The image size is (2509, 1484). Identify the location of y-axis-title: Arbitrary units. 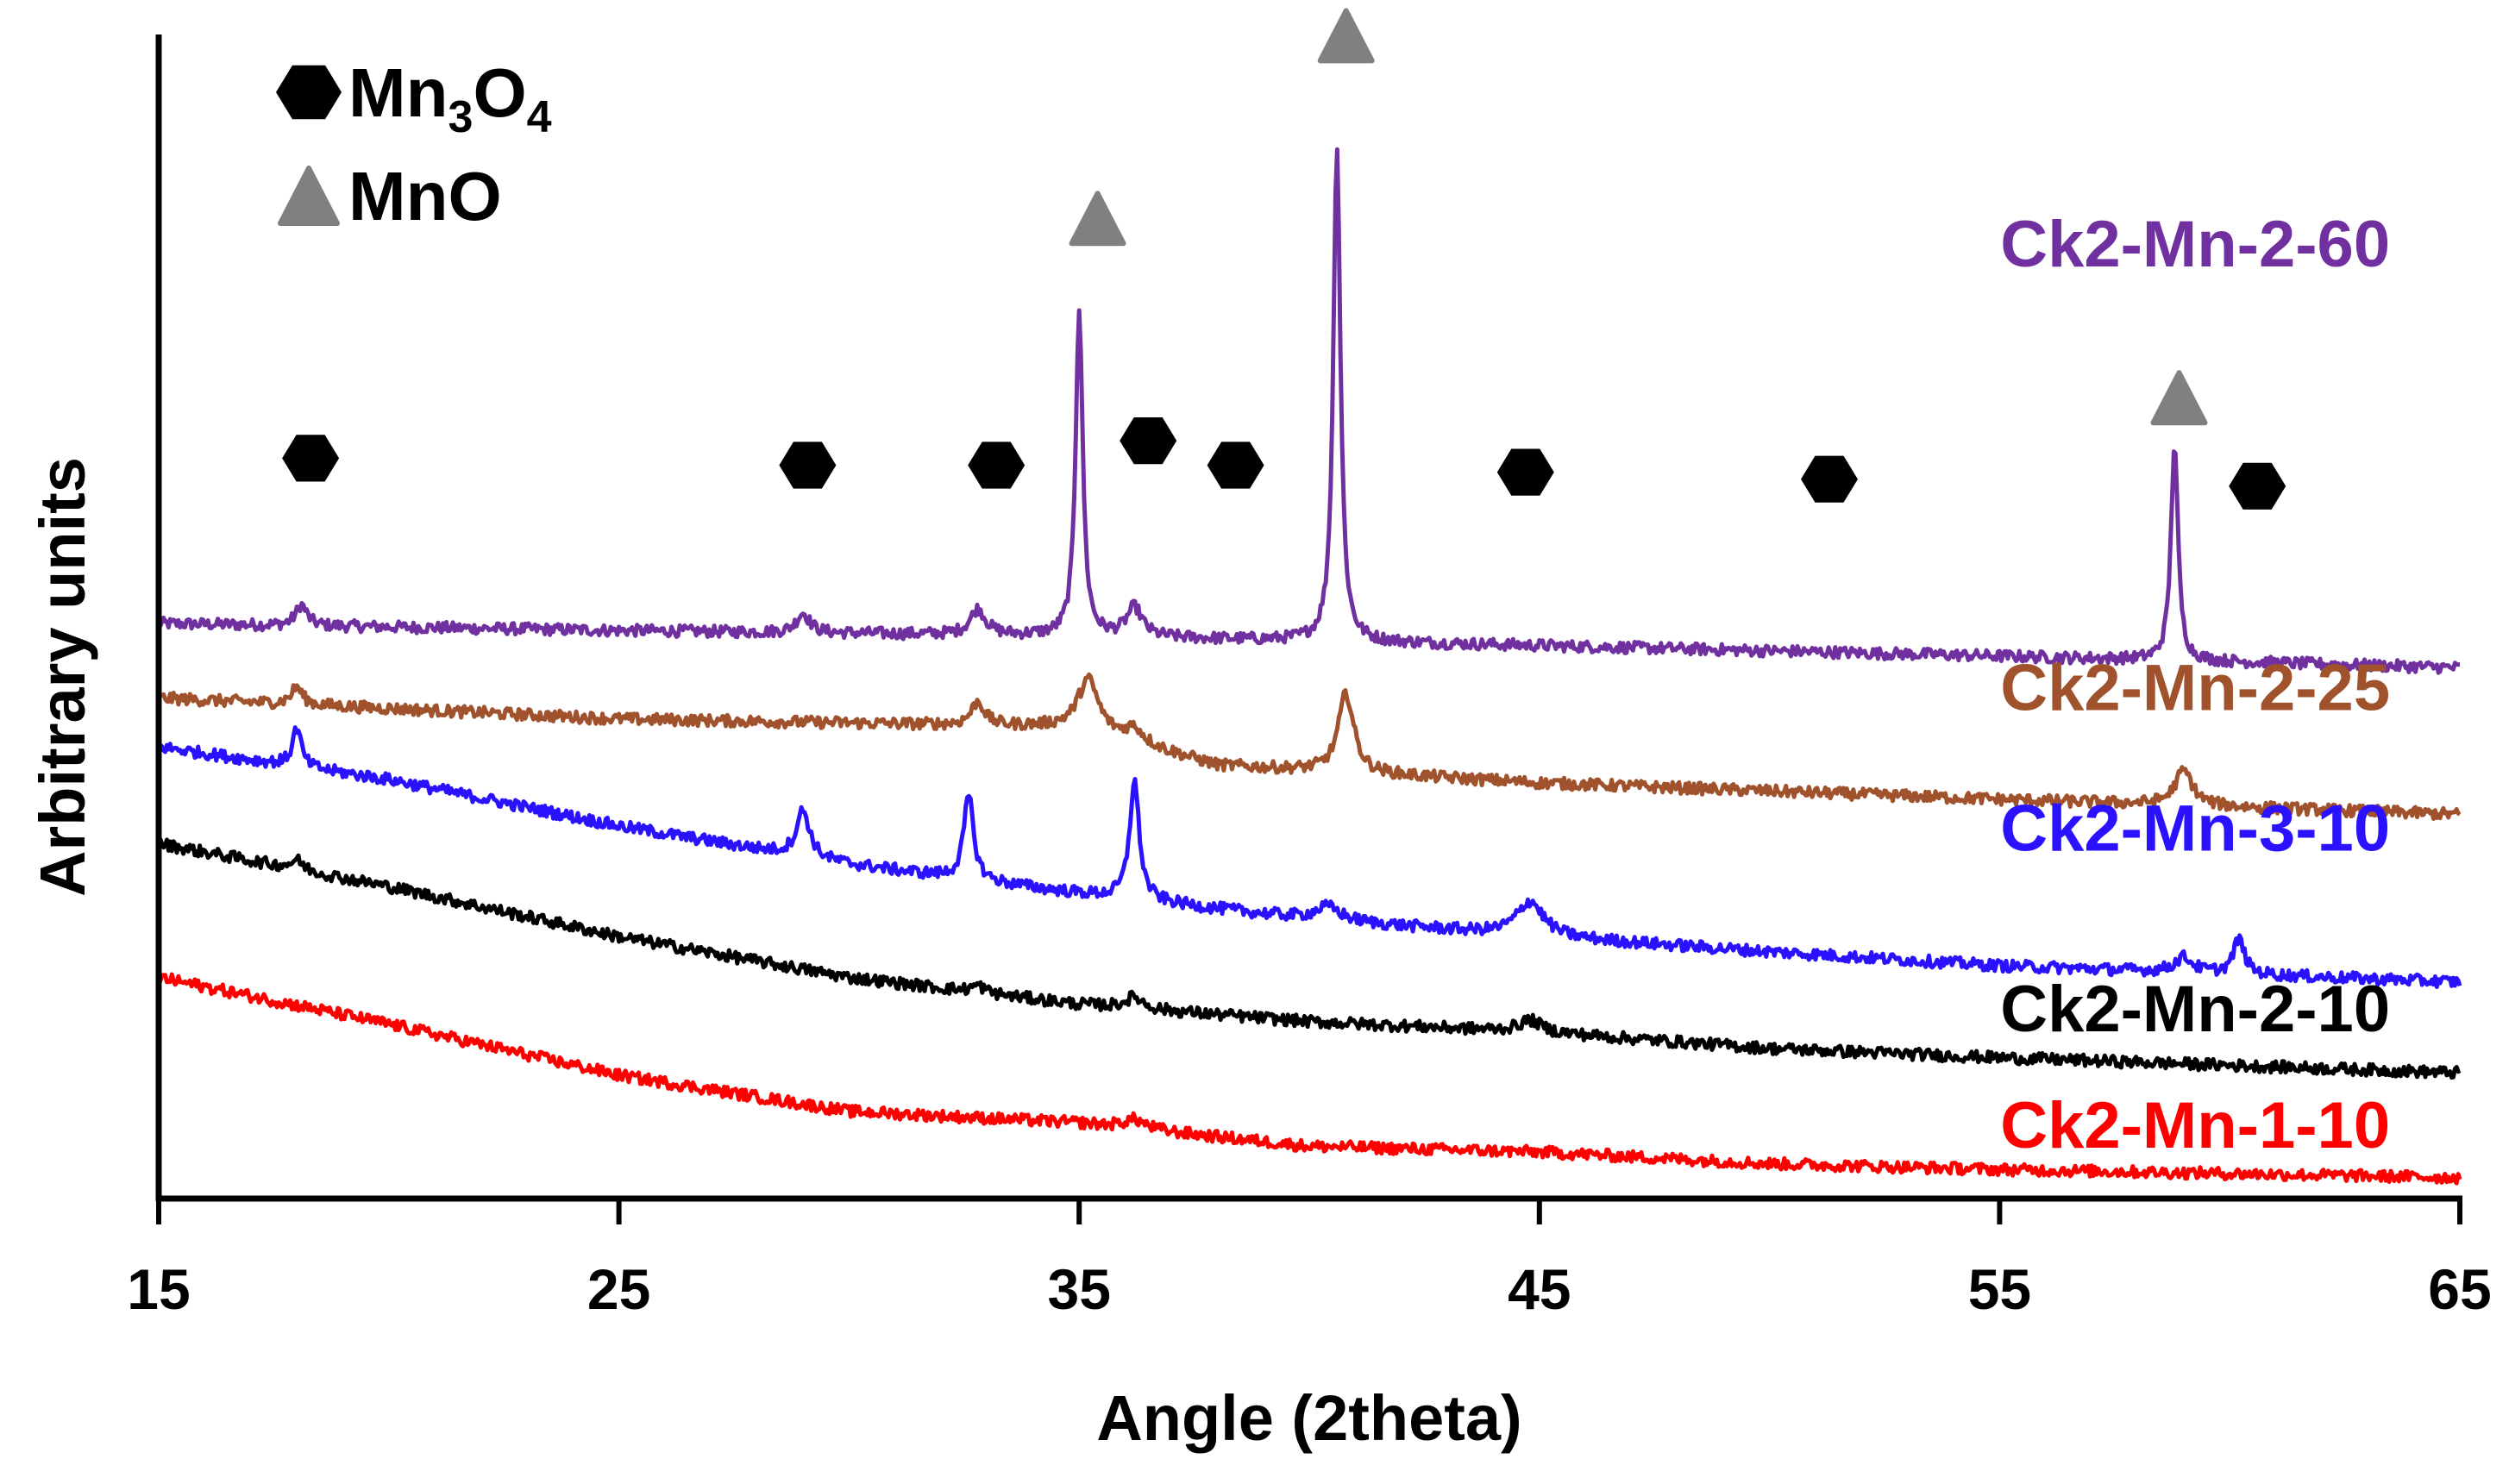
(62, 677).